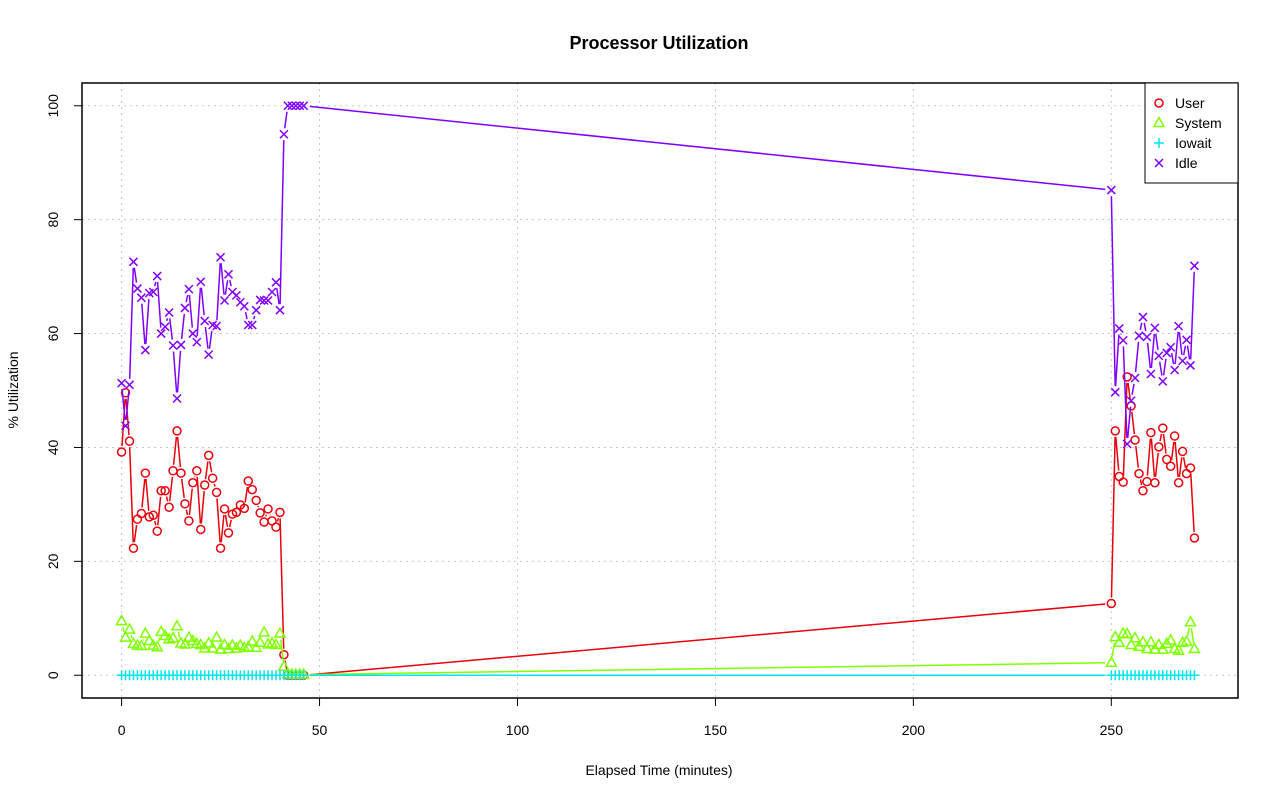 This screenshot has height=801, width=1280. What do you see at coordinates (716, 730) in the screenshot?
I see `x-tick-label: 150` at bounding box center [716, 730].